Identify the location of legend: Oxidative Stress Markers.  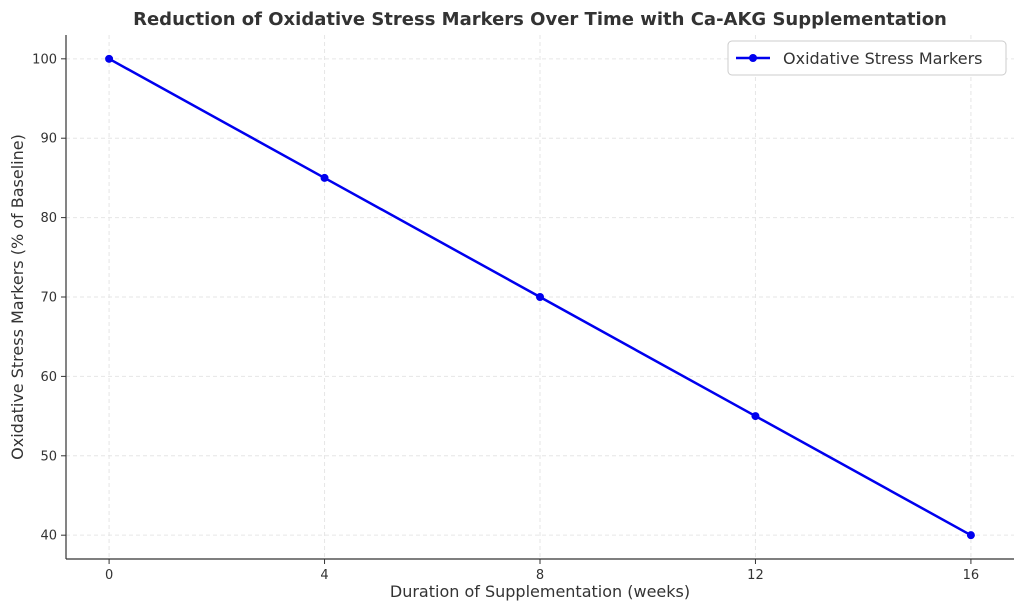
(867, 58).